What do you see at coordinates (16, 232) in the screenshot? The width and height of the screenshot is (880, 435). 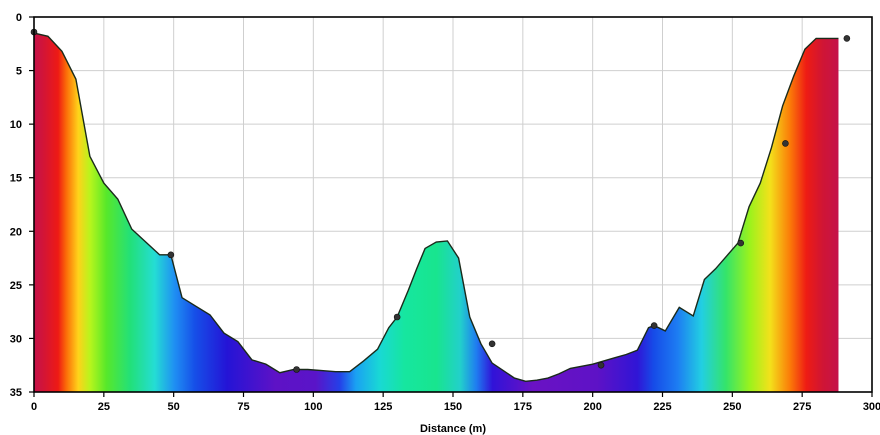 I see `y-tick-label: 20` at bounding box center [16, 232].